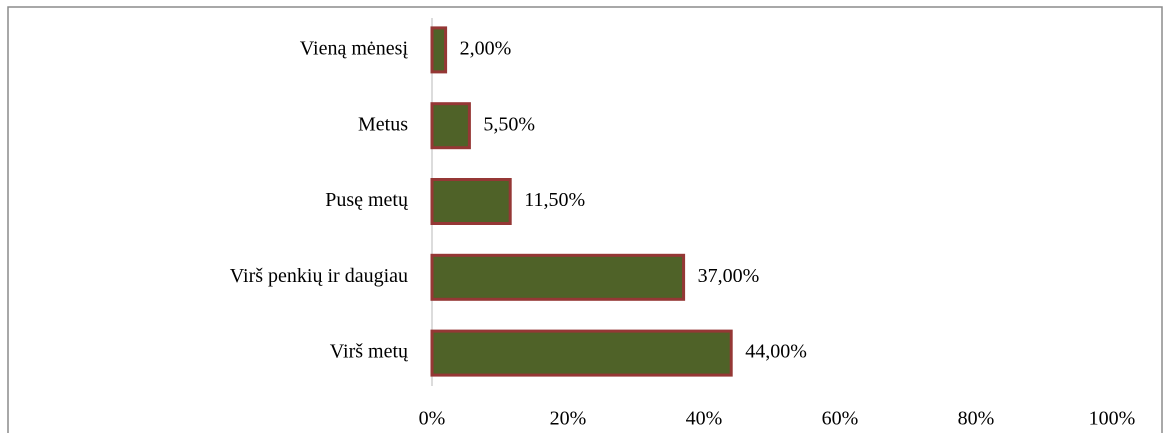 The image size is (1171, 433). What do you see at coordinates (319, 276) in the screenshot?
I see `y-tick-label: Virš penkių ir daugiau` at bounding box center [319, 276].